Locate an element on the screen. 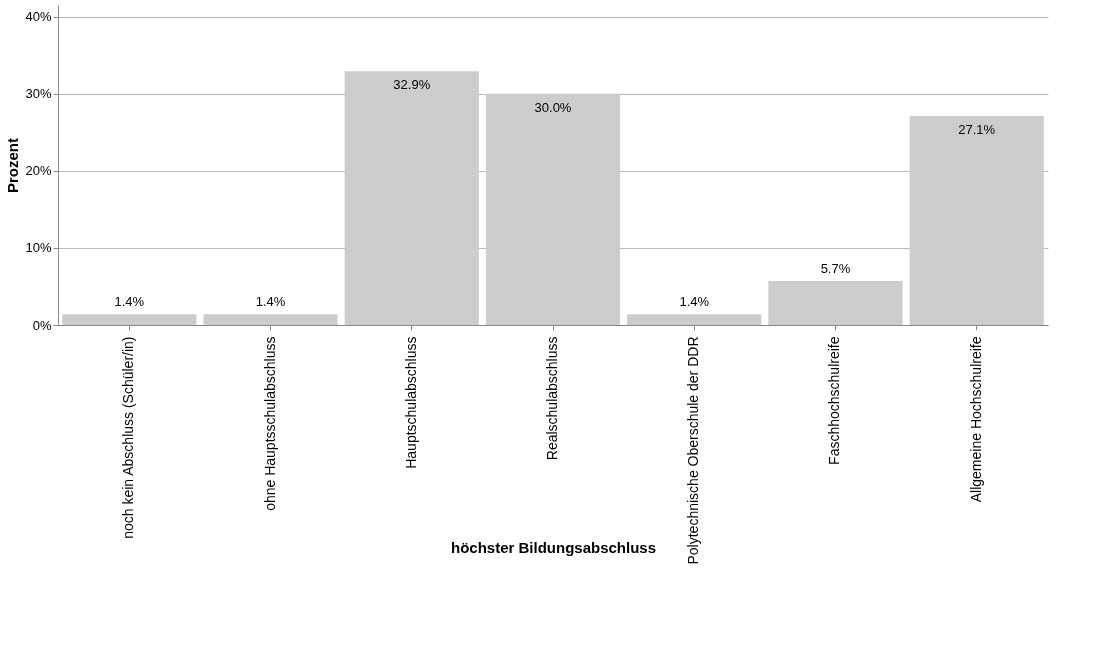 The image size is (1098, 666). y-tick-label: 10% is located at coordinates (38, 248).